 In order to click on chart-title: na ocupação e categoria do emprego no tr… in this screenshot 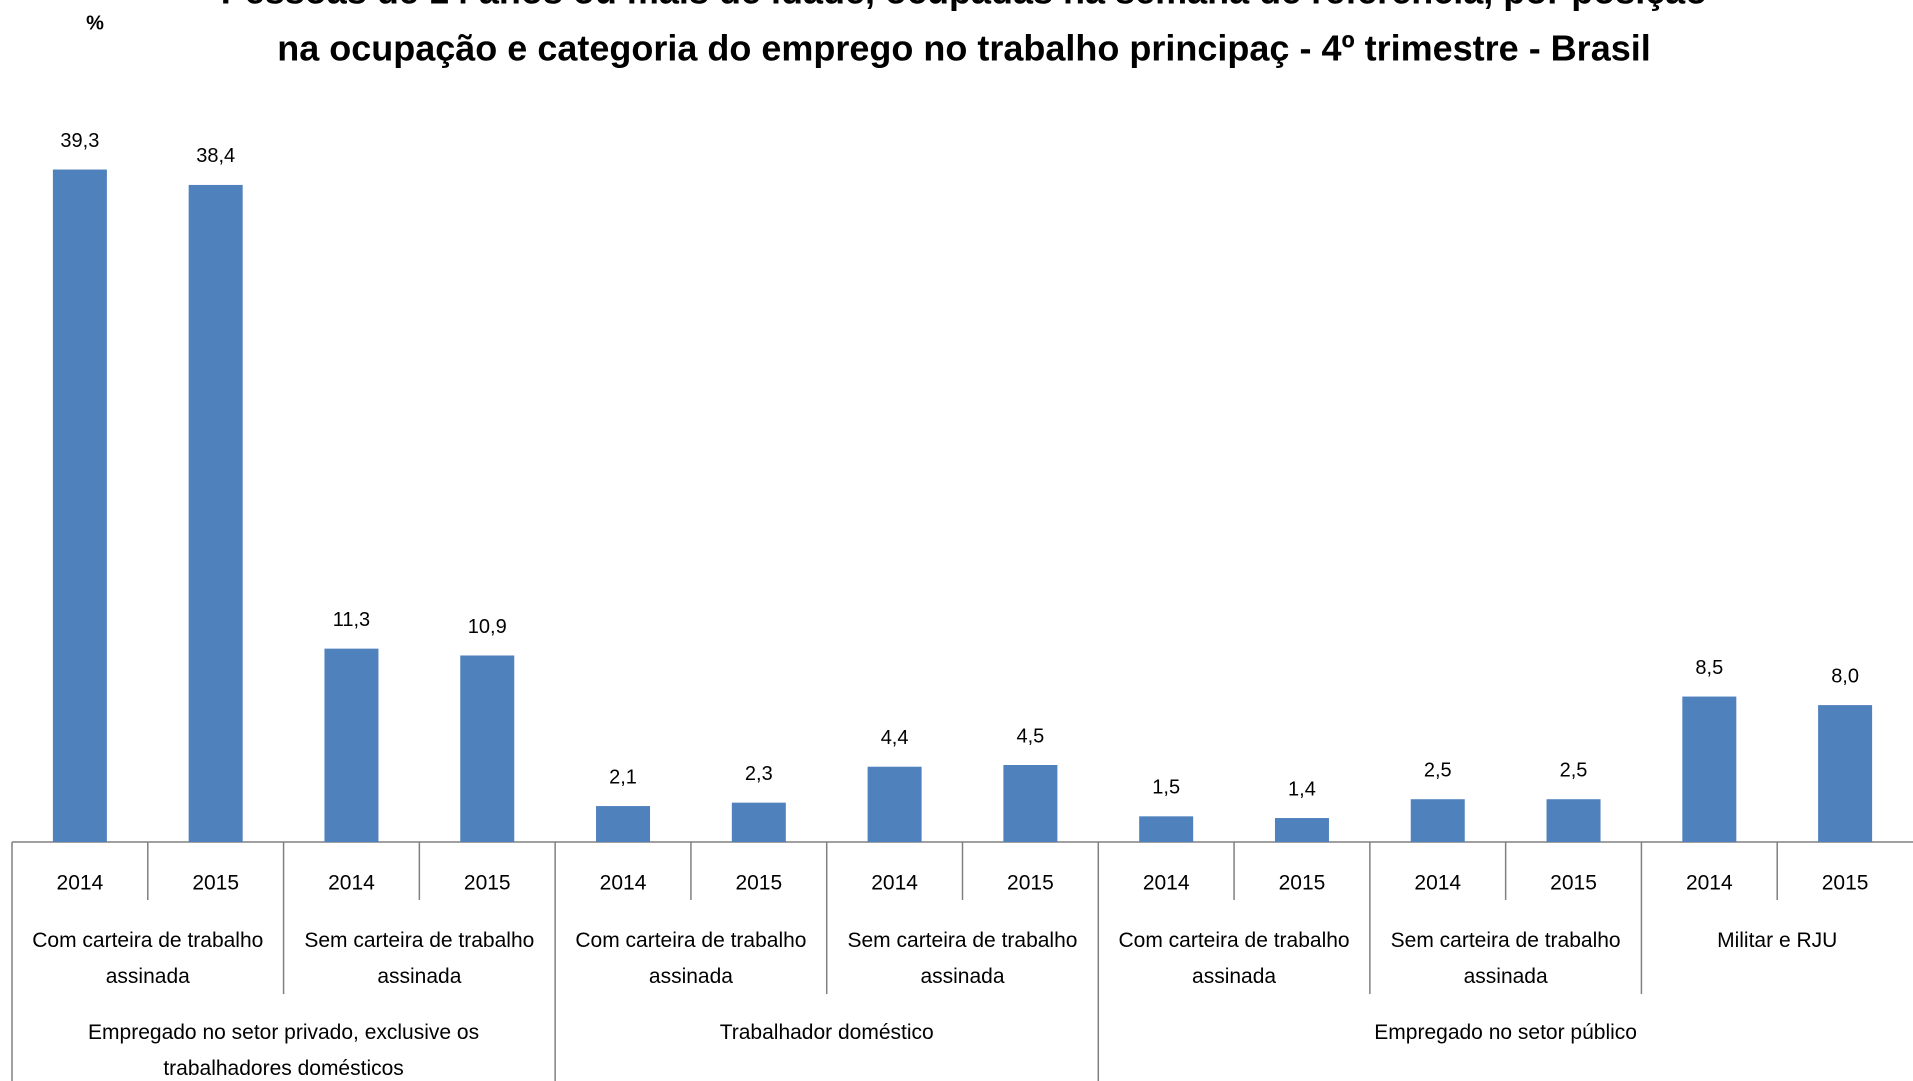, I will do `click(964, 48)`.